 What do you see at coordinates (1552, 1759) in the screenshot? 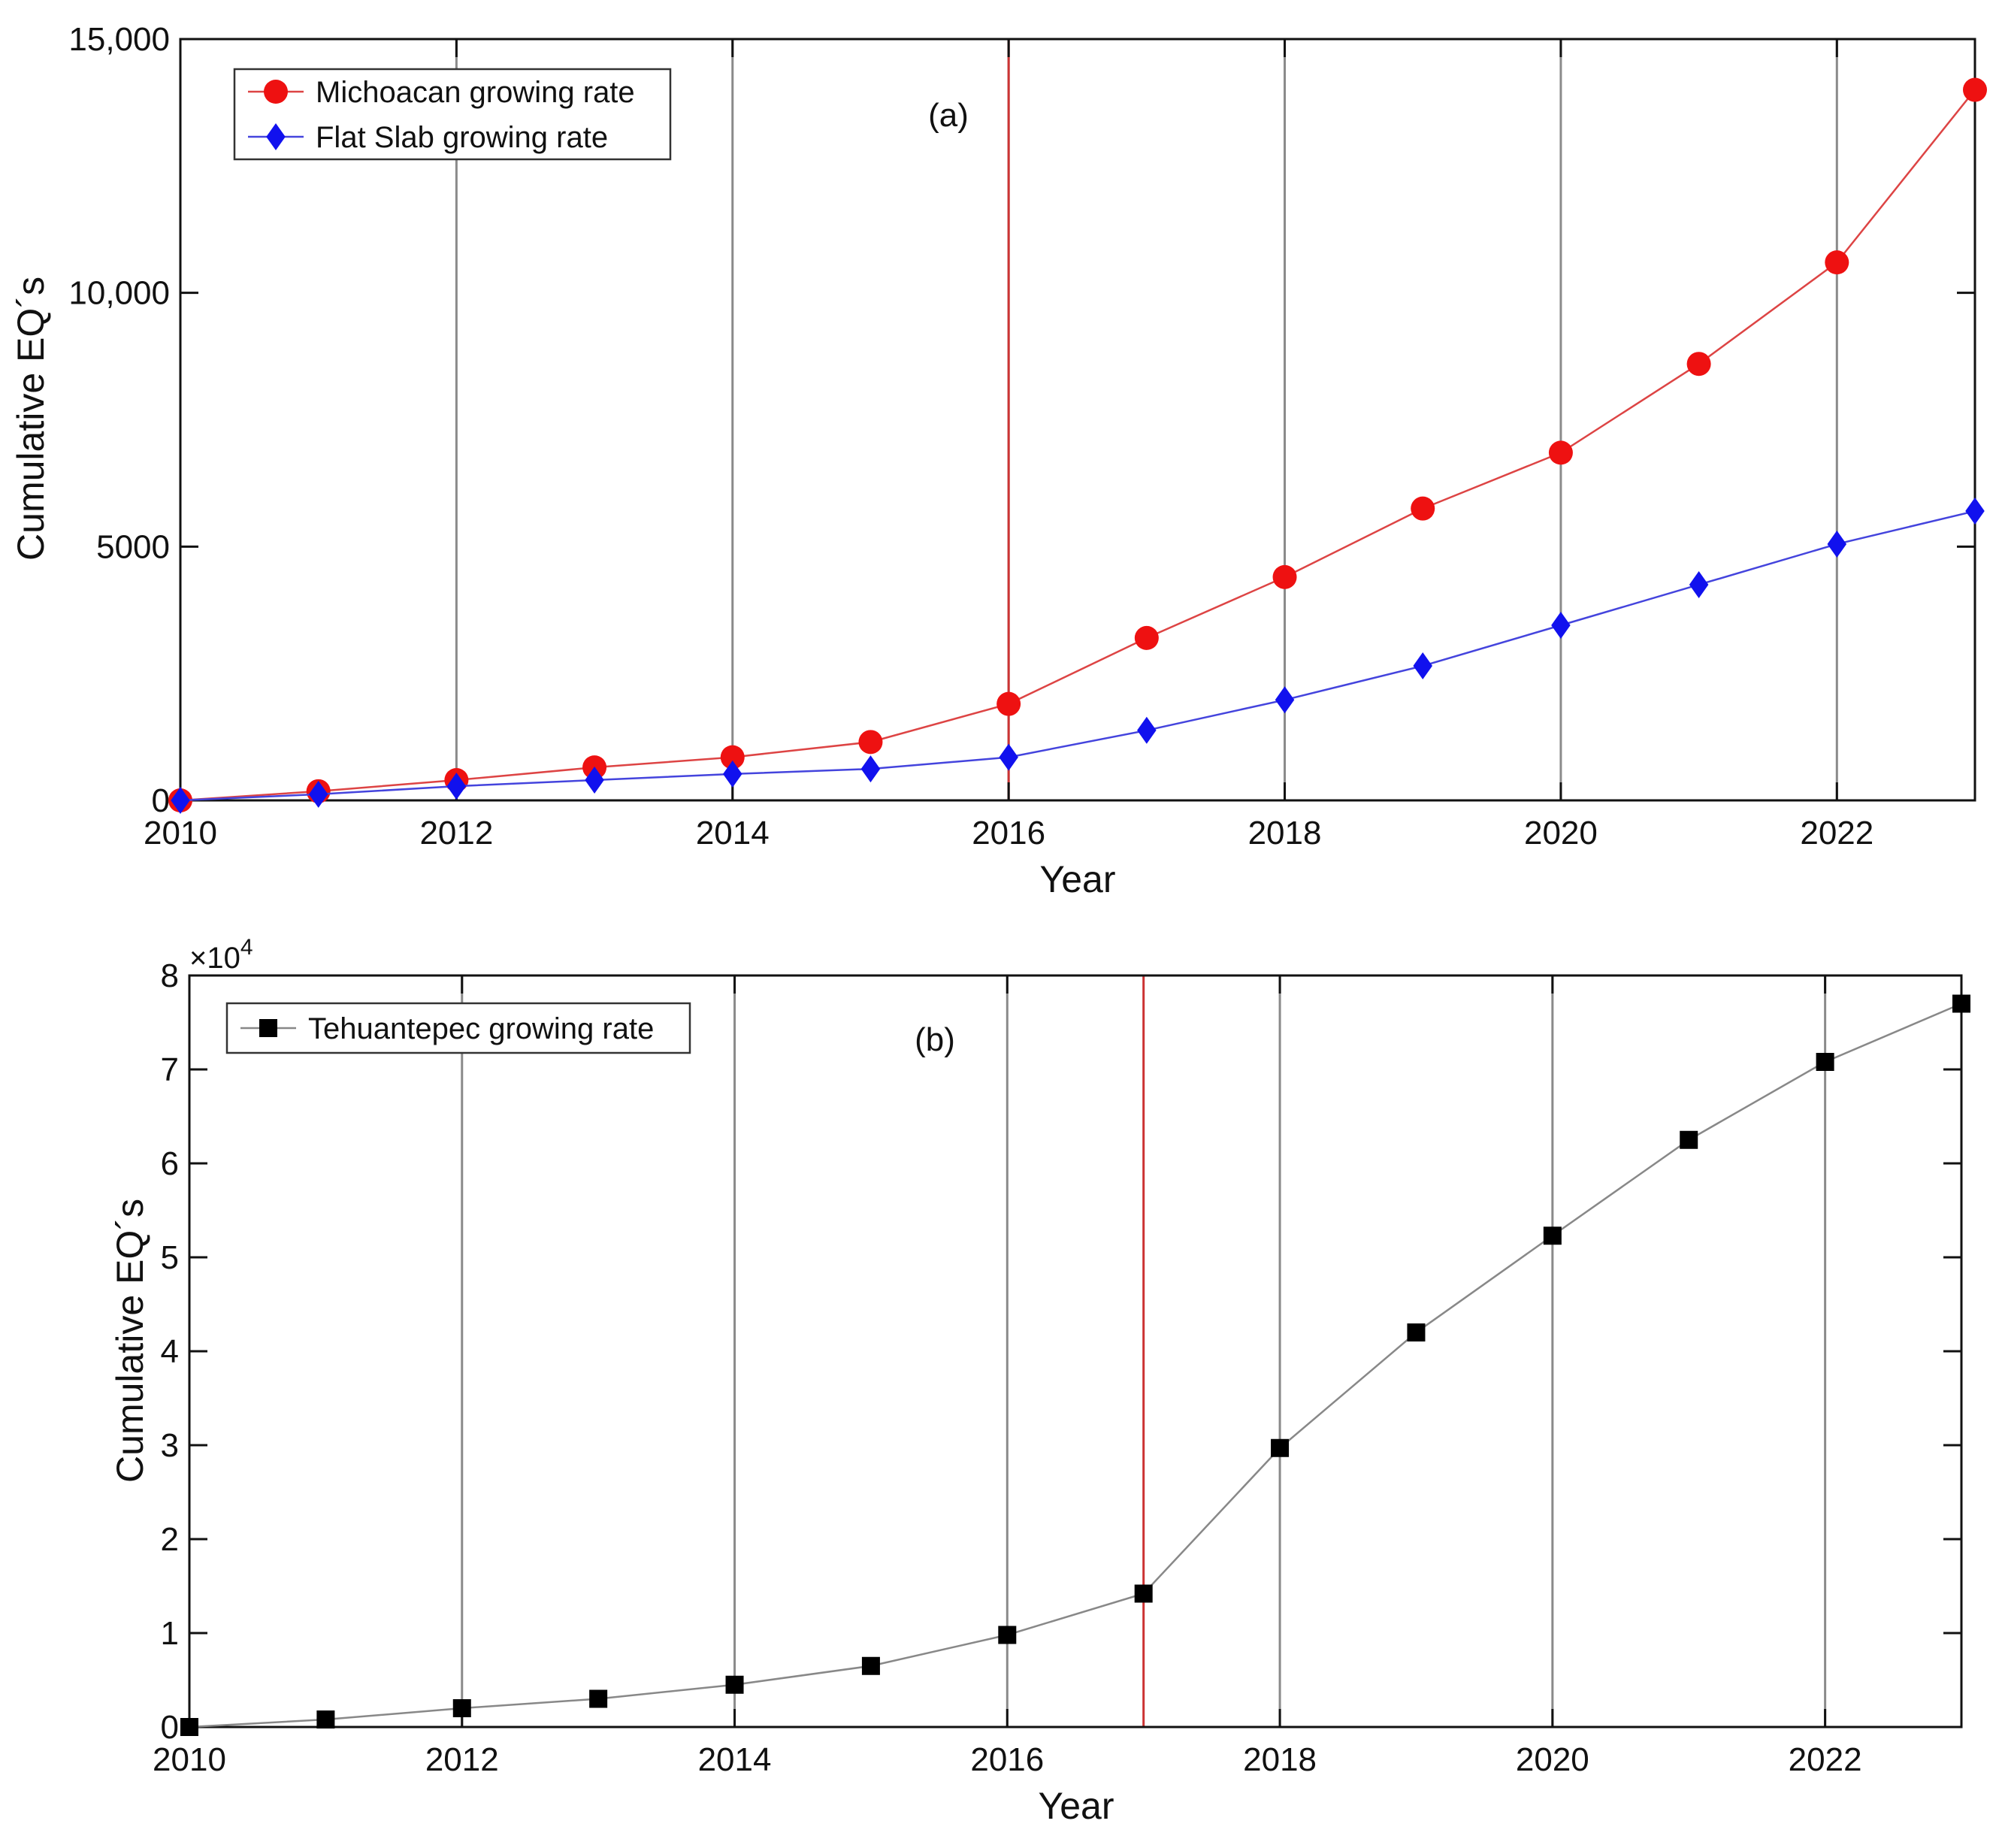
I see `panel-b-x-tick-label: 2020` at bounding box center [1552, 1759].